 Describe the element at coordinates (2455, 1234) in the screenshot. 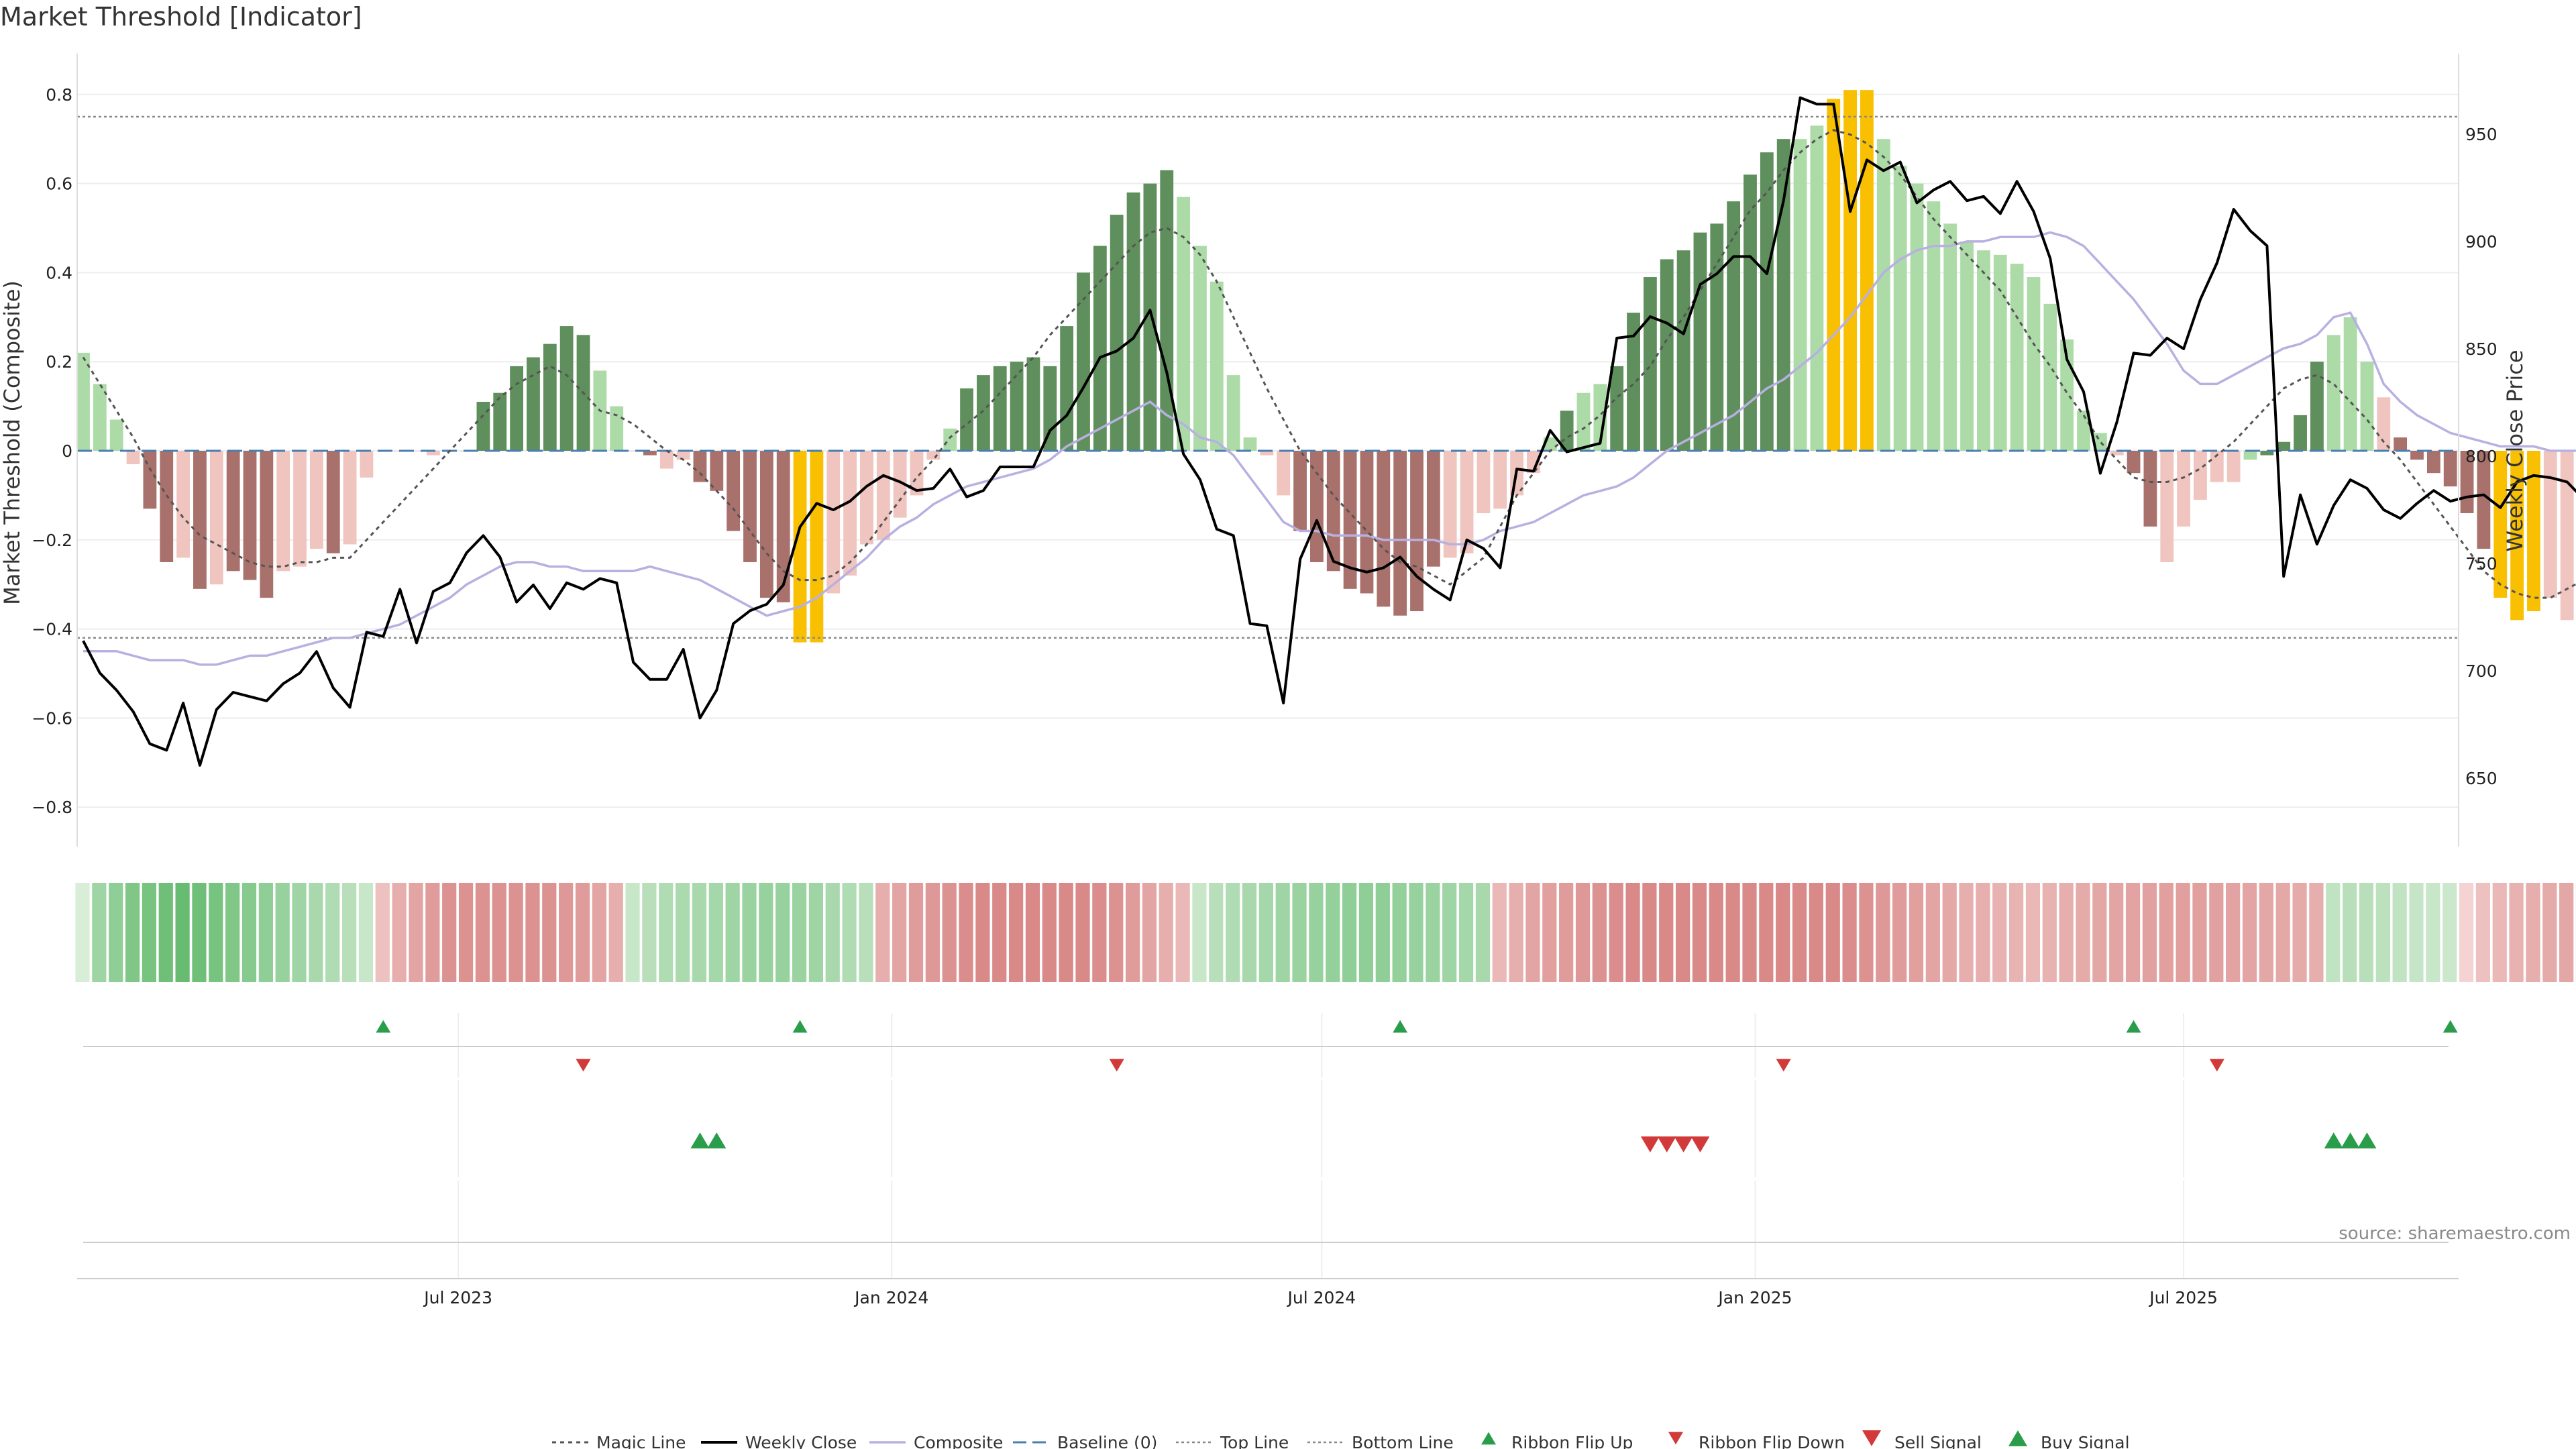

I see `source-credit: source: sharemaestro.com` at that location.